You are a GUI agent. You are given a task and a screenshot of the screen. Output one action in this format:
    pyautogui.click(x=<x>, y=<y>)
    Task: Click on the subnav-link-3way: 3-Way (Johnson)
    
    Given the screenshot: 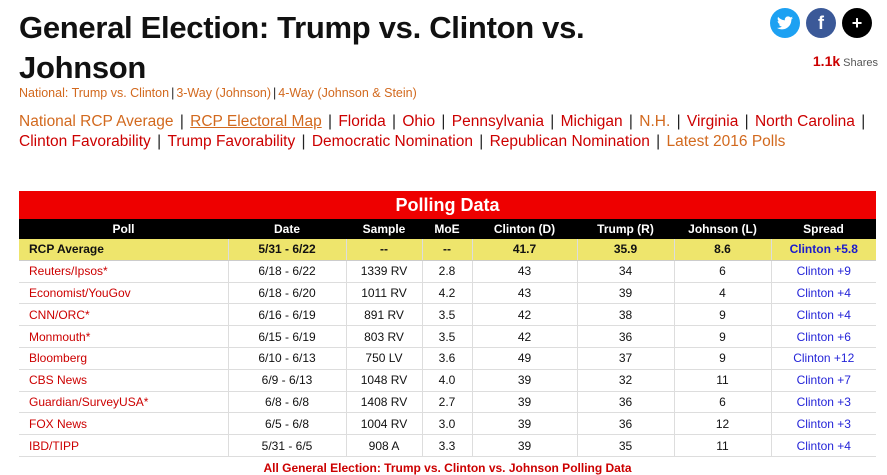 What is the action you would take?
    pyautogui.click(x=224, y=93)
    